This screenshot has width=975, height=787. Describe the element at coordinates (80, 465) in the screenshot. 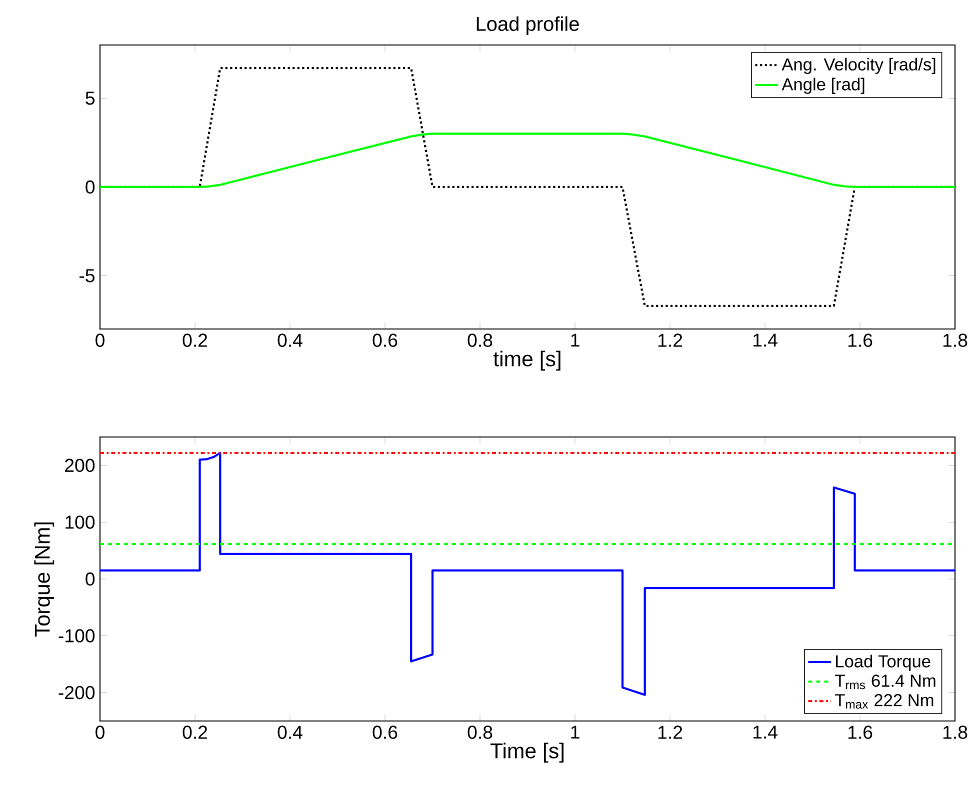

I see `y-tick-label: 200` at that location.